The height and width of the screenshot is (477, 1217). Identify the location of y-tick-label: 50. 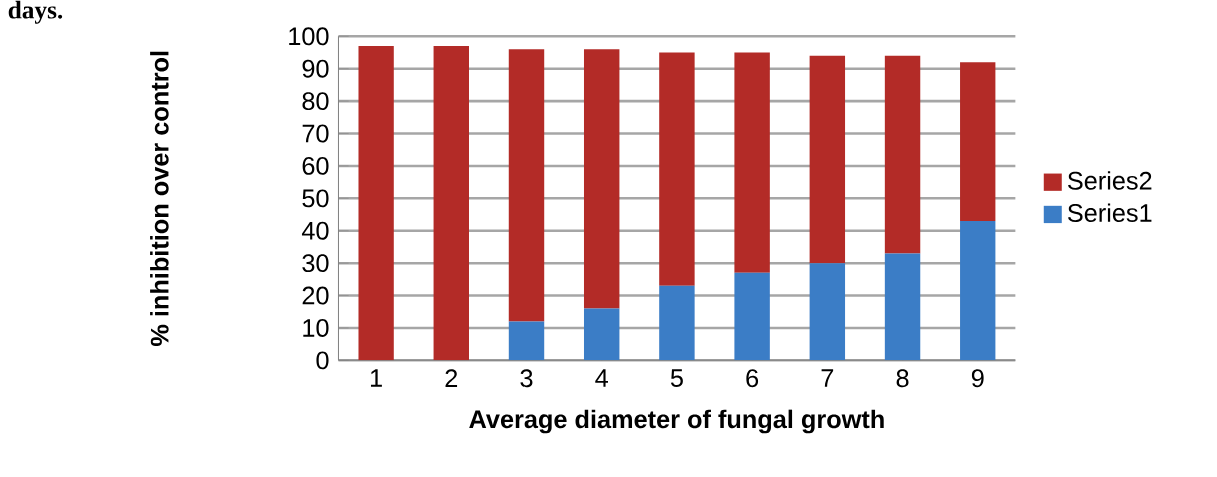
(315, 198).